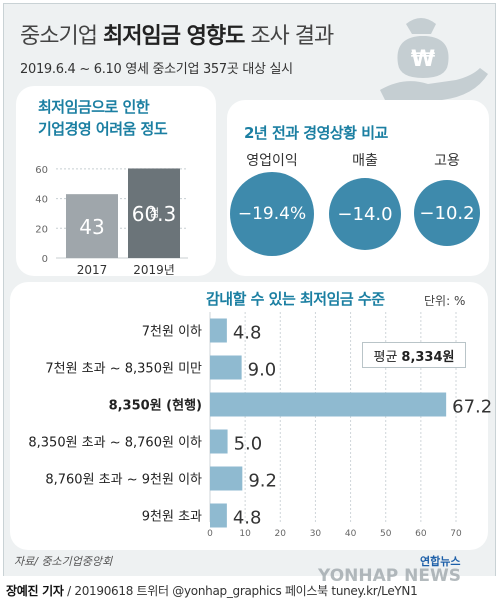  Describe the element at coordinates (272, 161) in the screenshot. I see `circle-label: 영업이익` at that location.